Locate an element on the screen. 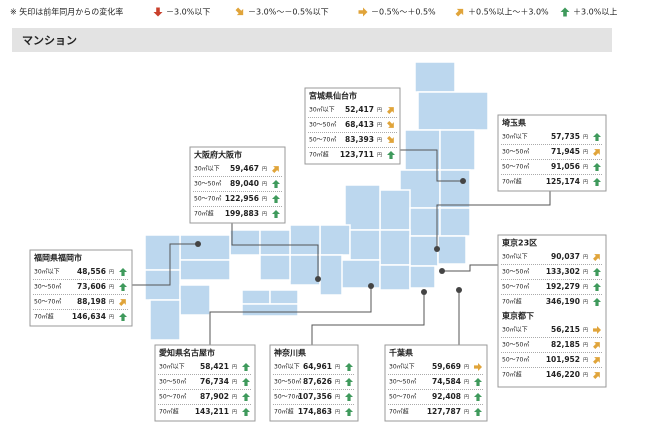 This screenshot has width=650, height=432. price: 199,883 is located at coordinates (242, 213).